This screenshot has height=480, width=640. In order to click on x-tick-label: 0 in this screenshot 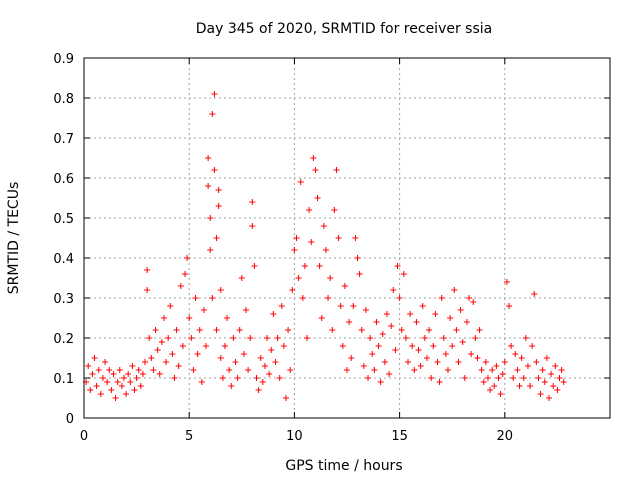, I will do `click(84, 436)`.